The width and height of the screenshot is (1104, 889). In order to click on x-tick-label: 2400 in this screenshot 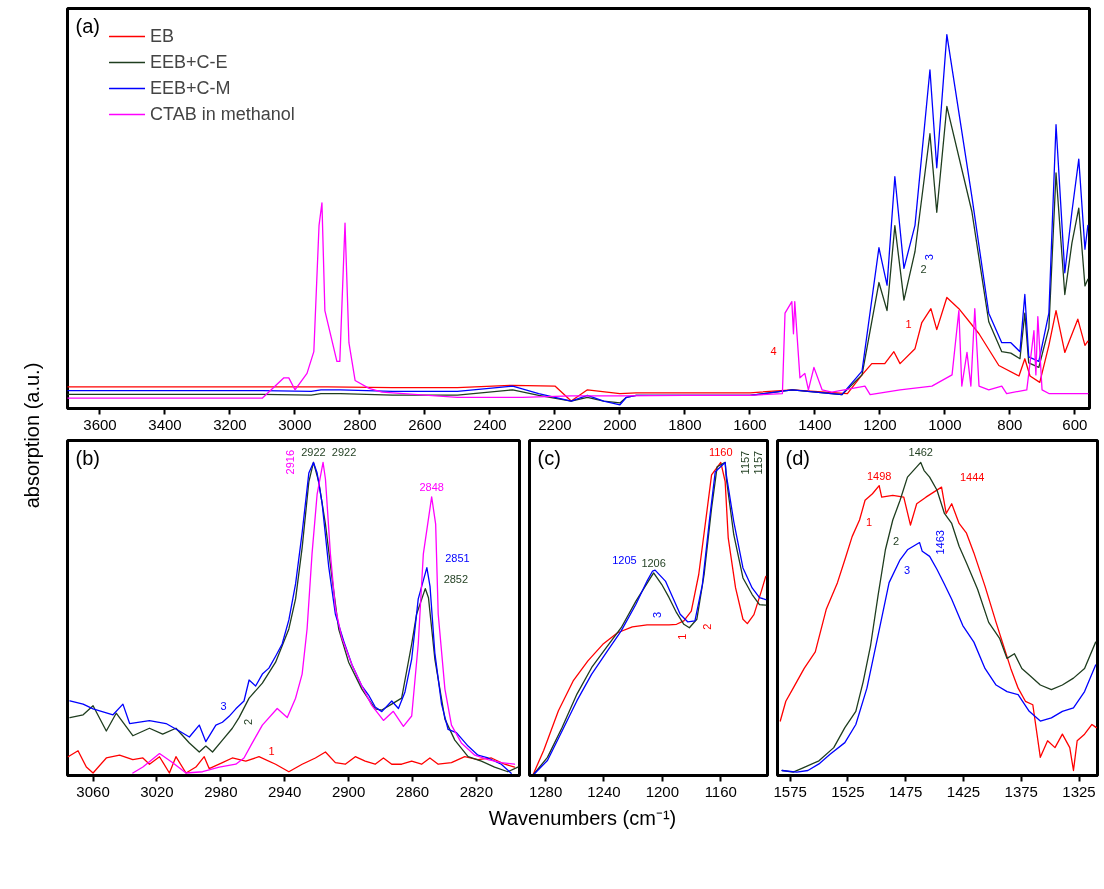, I will do `click(490, 424)`.